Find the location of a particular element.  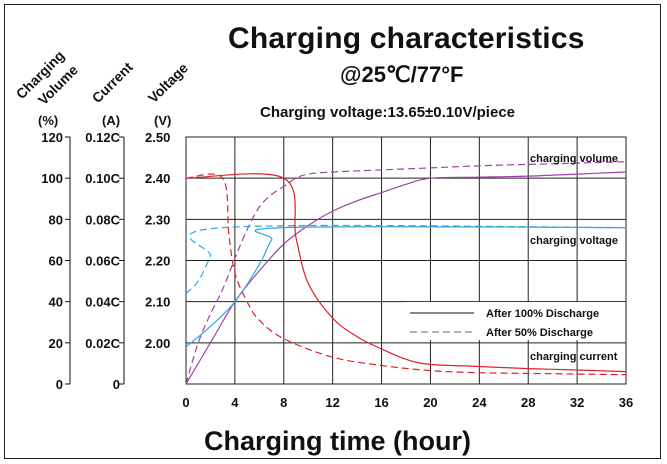

chart-title: Charging characteristics is located at coordinates (406, 38).